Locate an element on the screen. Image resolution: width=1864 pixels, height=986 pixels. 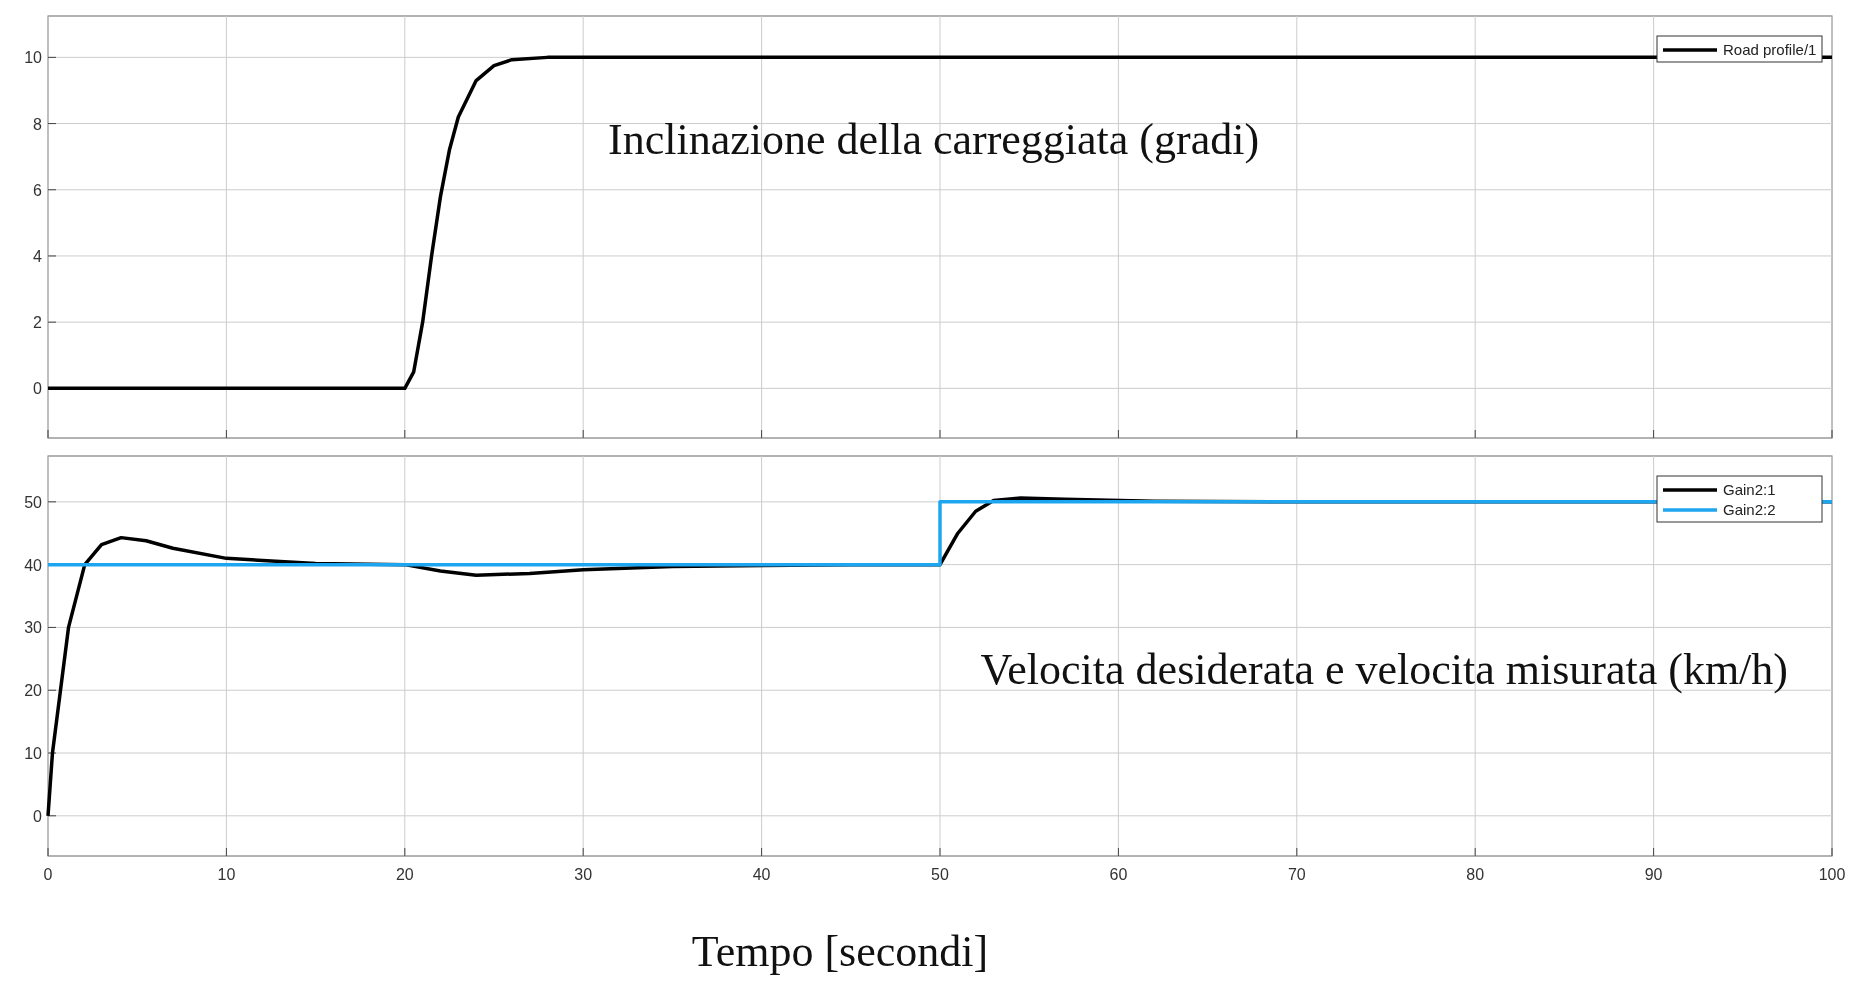
x-tick-label: 20 is located at coordinates (404, 874).